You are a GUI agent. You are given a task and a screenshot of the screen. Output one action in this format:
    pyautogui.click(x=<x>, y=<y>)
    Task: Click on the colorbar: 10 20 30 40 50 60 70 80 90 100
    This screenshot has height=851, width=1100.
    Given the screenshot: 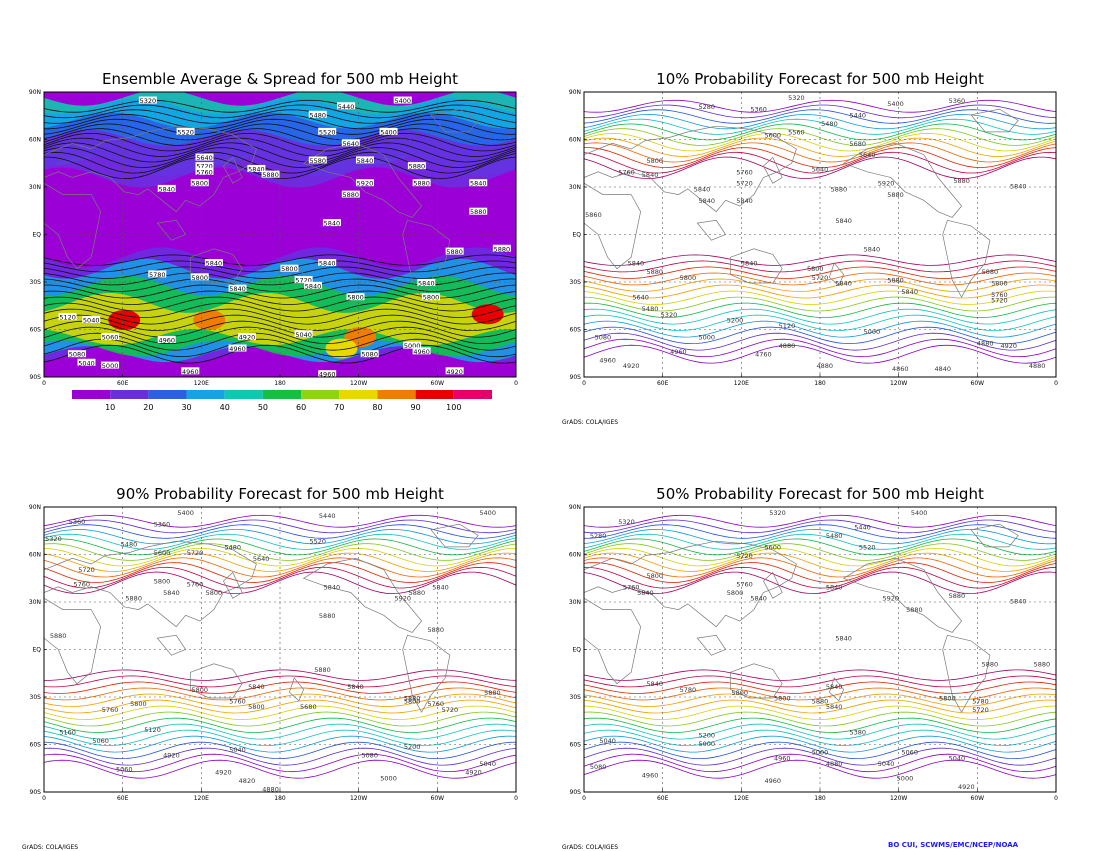 What is the action you would take?
    pyautogui.click(x=282, y=401)
    